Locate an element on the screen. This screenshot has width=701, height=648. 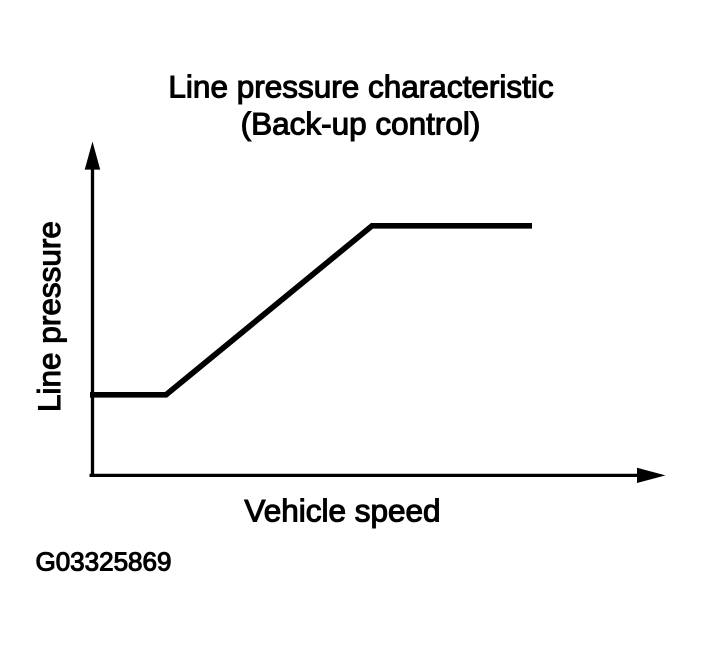
svg-text: Line pressure characteristic is located at coordinates (360, 87).